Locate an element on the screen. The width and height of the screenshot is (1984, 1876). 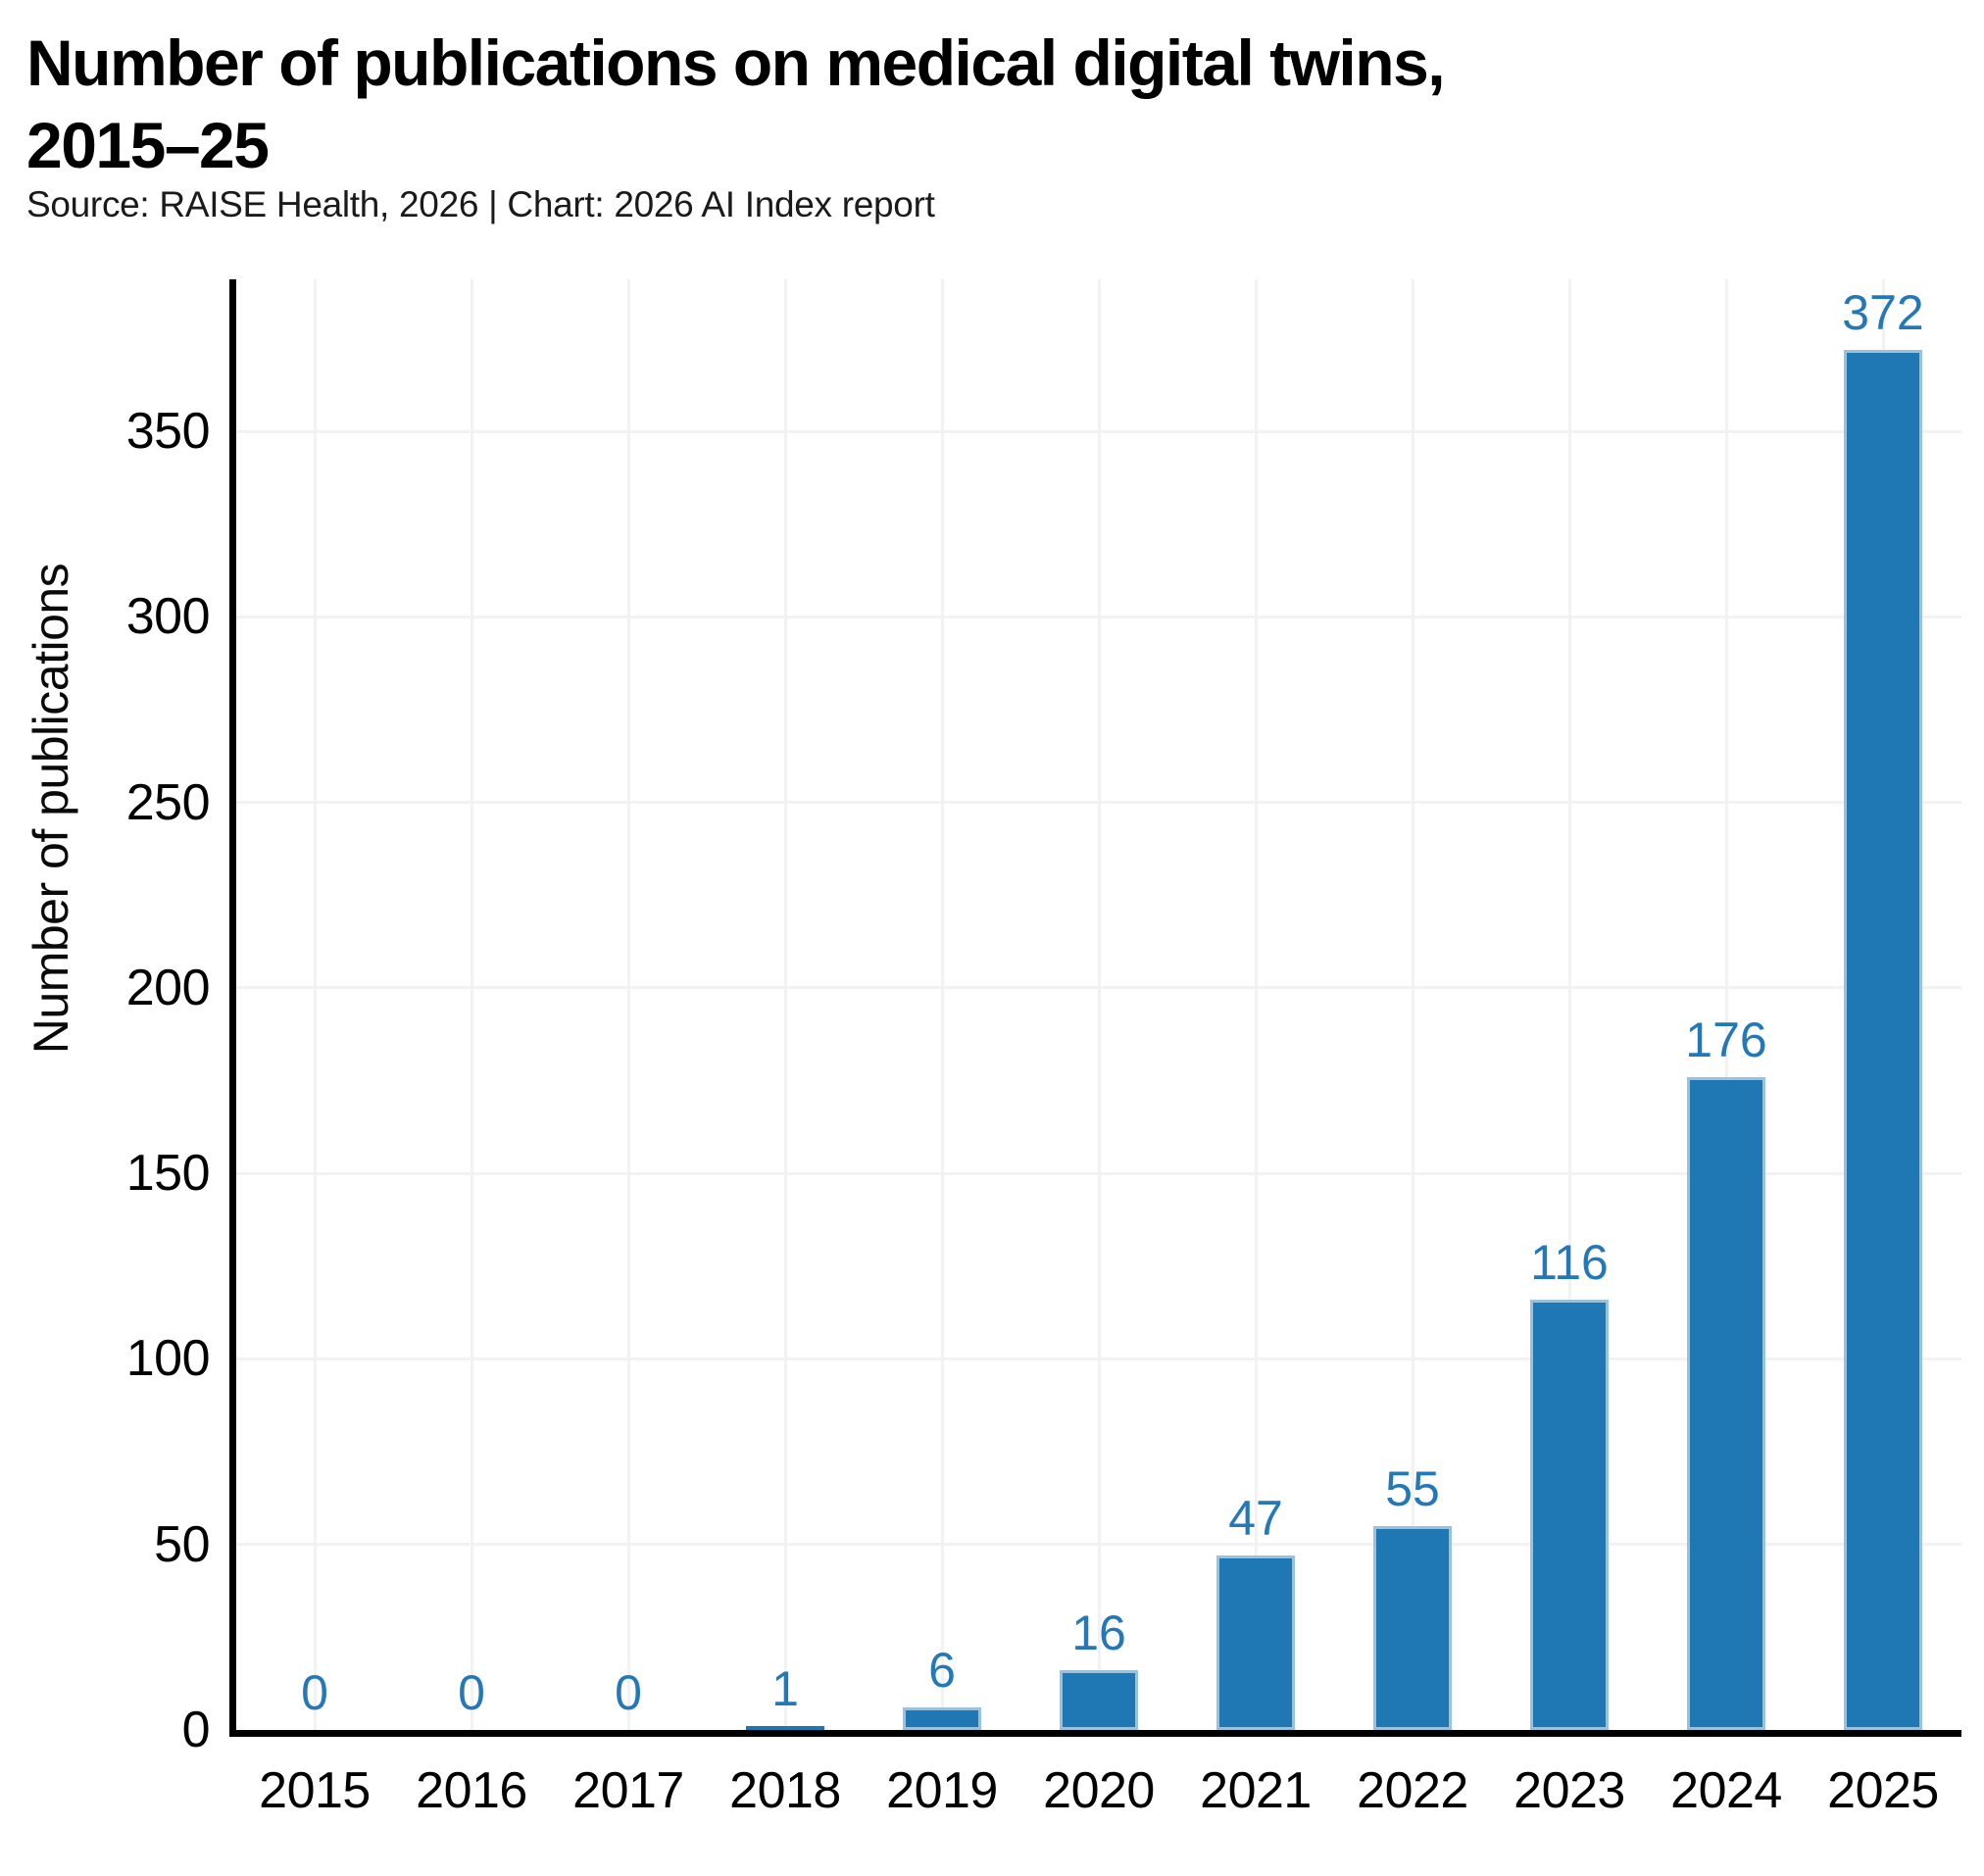
x-tick-label-2020: 2020 is located at coordinates (1099, 1791).